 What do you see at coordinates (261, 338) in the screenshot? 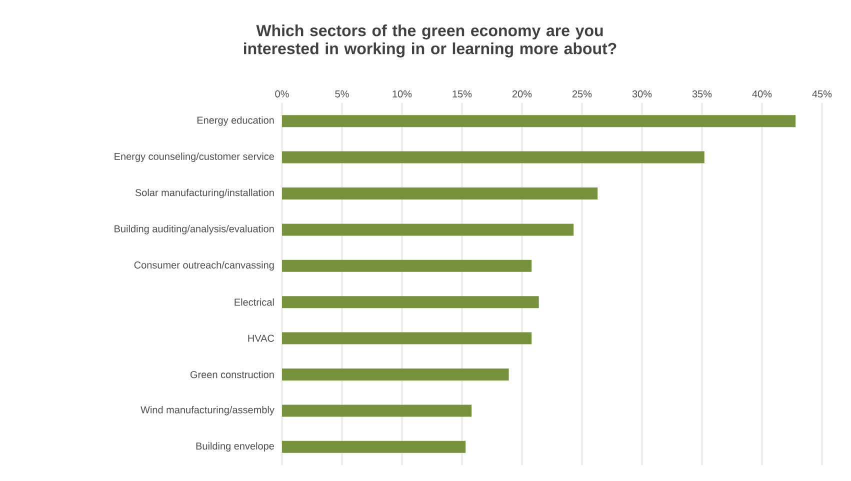
I see `y-tick-label: HVAC` at bounding box center [261, 338].